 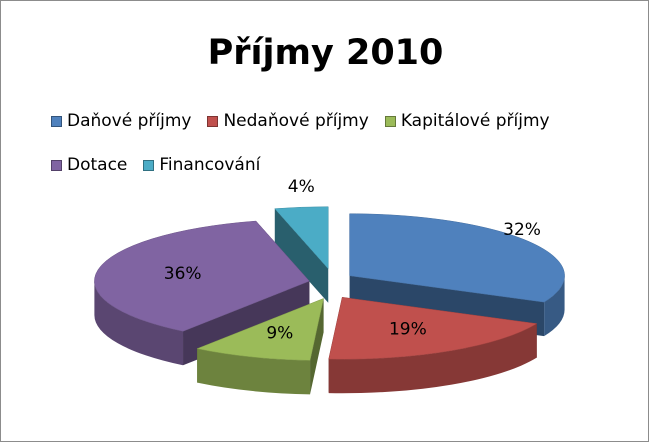 What do you see at coordinates (129, 121) in the screenshot?
I see `legend-label: Daňové příjmy` at bounding box center [129, 121].